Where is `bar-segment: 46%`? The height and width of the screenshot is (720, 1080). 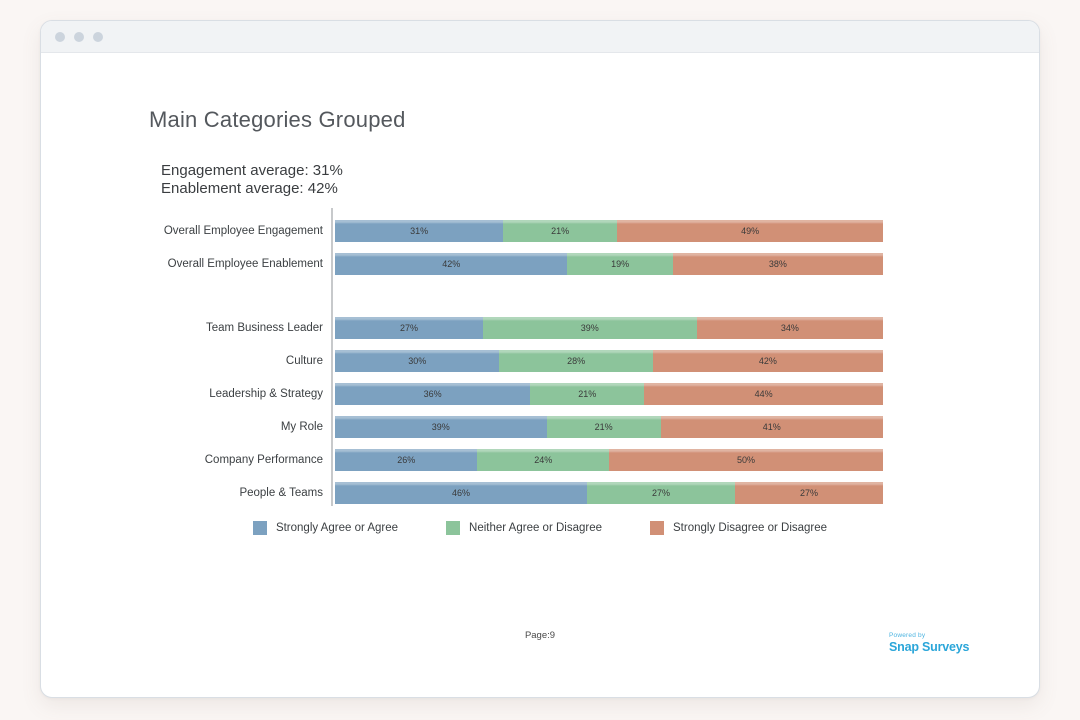
bar-segment: 46% is located at coordinates (461, 493).